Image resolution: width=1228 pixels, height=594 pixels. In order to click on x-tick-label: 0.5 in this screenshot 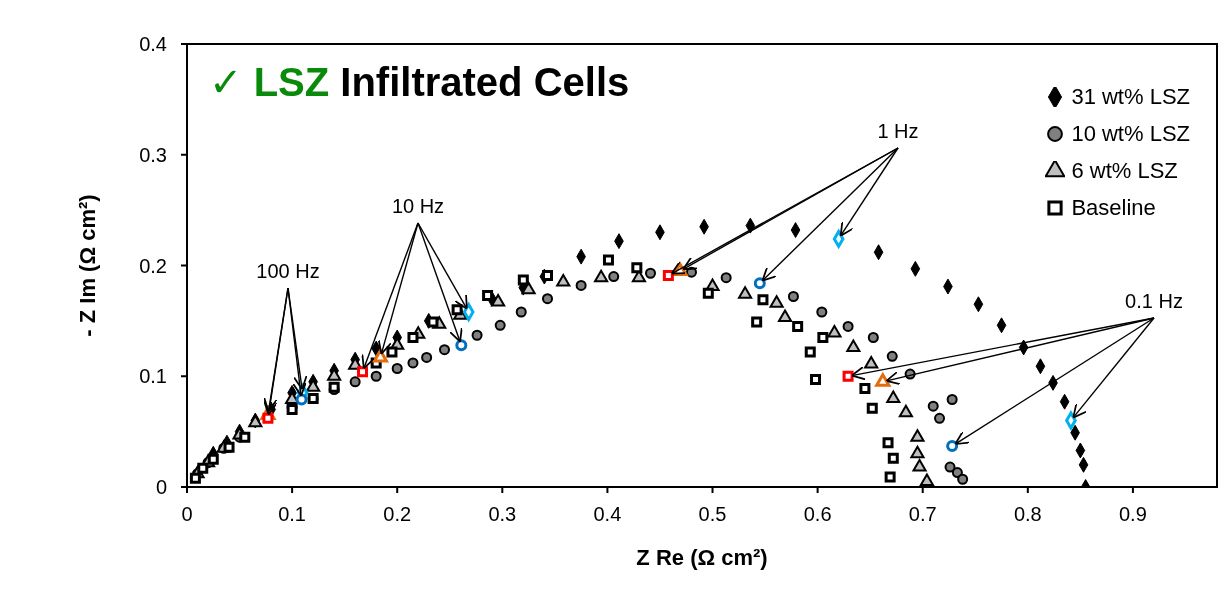, I will do `click(712, 514)`.